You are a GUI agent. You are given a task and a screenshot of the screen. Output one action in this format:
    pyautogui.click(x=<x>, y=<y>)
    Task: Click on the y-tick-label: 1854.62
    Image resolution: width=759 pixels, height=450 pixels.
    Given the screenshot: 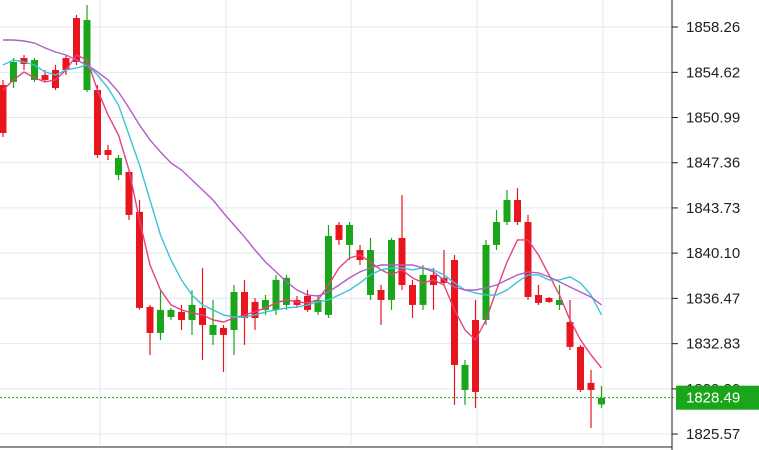 What is the action you would take?
    pyautogui.click(x=713, y=72)
    